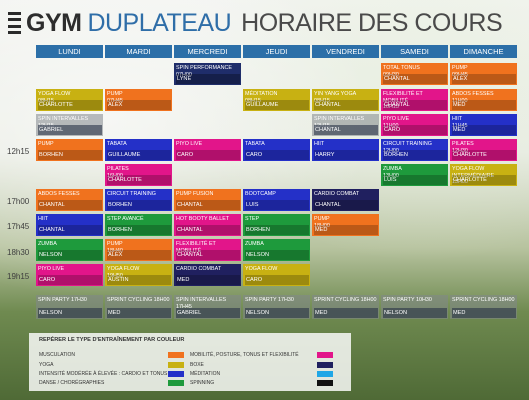 The height and width of the screenshot is (400, 529). What do you see at coordinates (69, 150) in the screenshot?
I see `class-block: PUMP BORHEN` at bounding box center [69, 150].